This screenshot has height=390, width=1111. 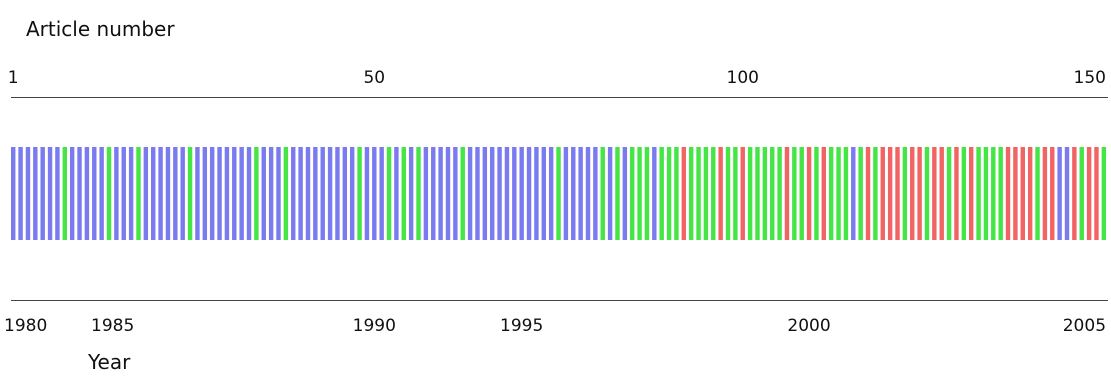 What do you see at coordinates (26, 326) in the screenshot?
I see `bottom-tick-1980: 1980` at bounding box center [26, 326].